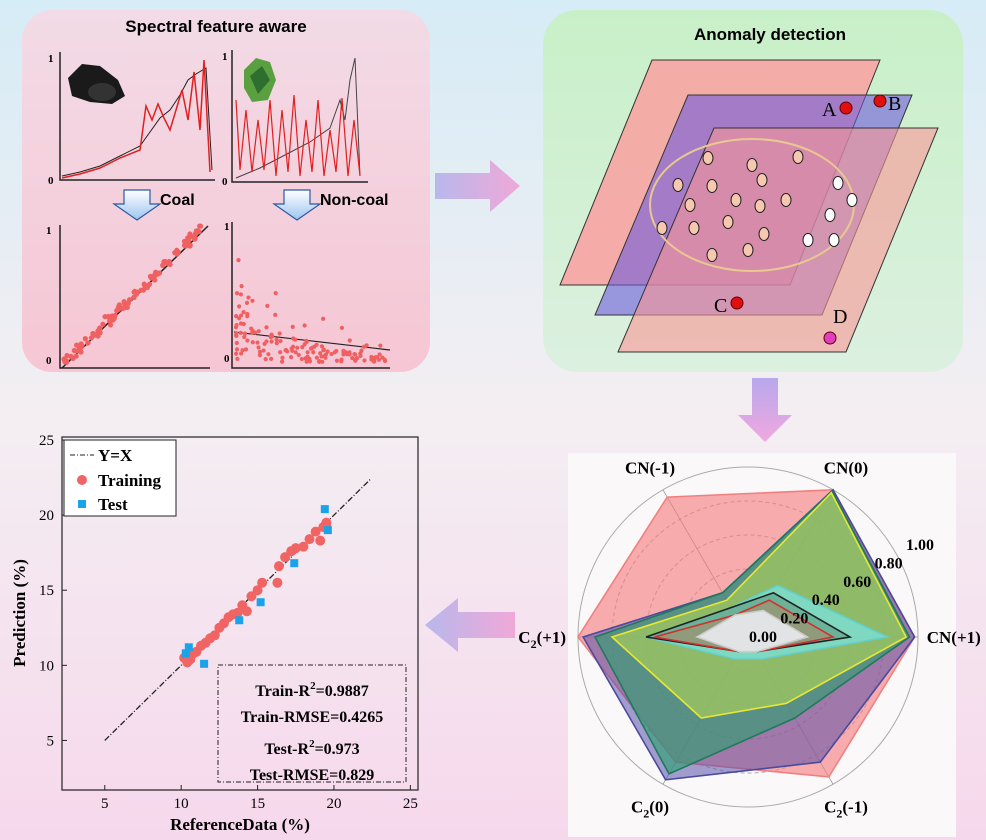  What do you see at coordinates (286, 749) in the screenshot?
I see `stats-text: Test-R` at bounding box center [286, 749].